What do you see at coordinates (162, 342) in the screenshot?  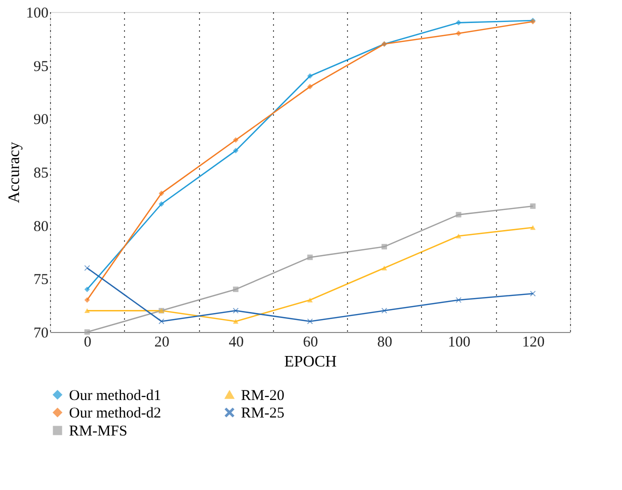 I see `x-tick-label: 20` at bounding box center [162, 342].